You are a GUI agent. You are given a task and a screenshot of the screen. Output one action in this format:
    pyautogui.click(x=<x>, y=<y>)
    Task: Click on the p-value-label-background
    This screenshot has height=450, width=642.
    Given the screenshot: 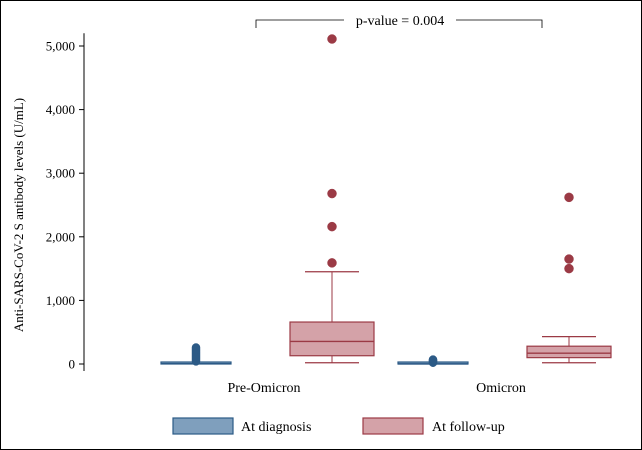 What is the action you would take?
    pyautogui.click(x=400, y=20)
    